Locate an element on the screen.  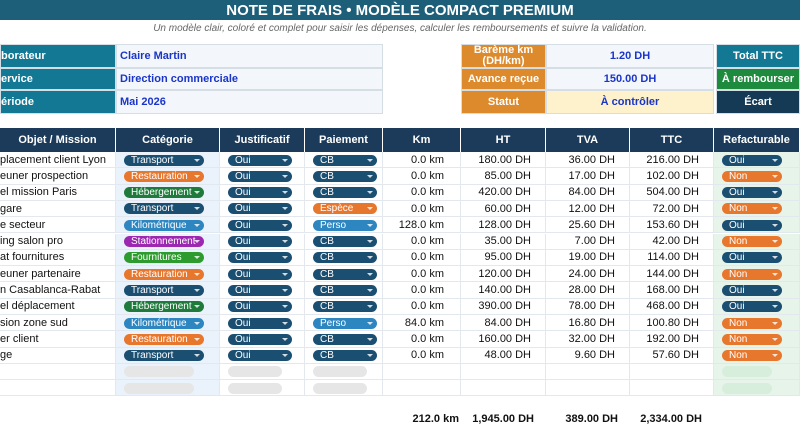
dropdown-pill: Stationnement is located at coordinates (164, 241).